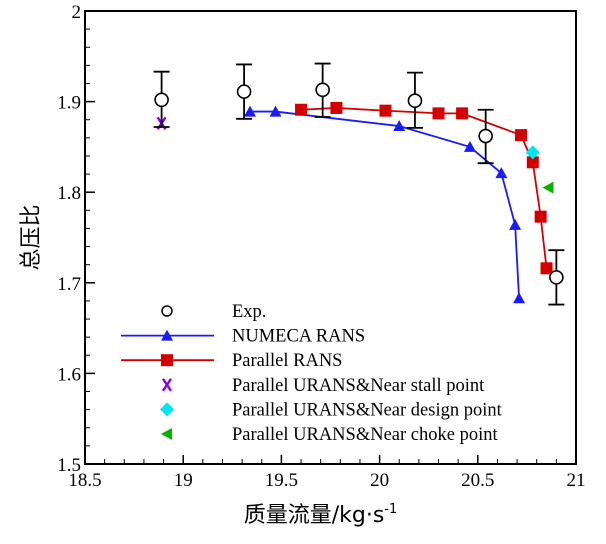 Image resolution: width=606 pixels, height=544 pixels. I want to click on x-tick-label: 19, so click(183, 480).